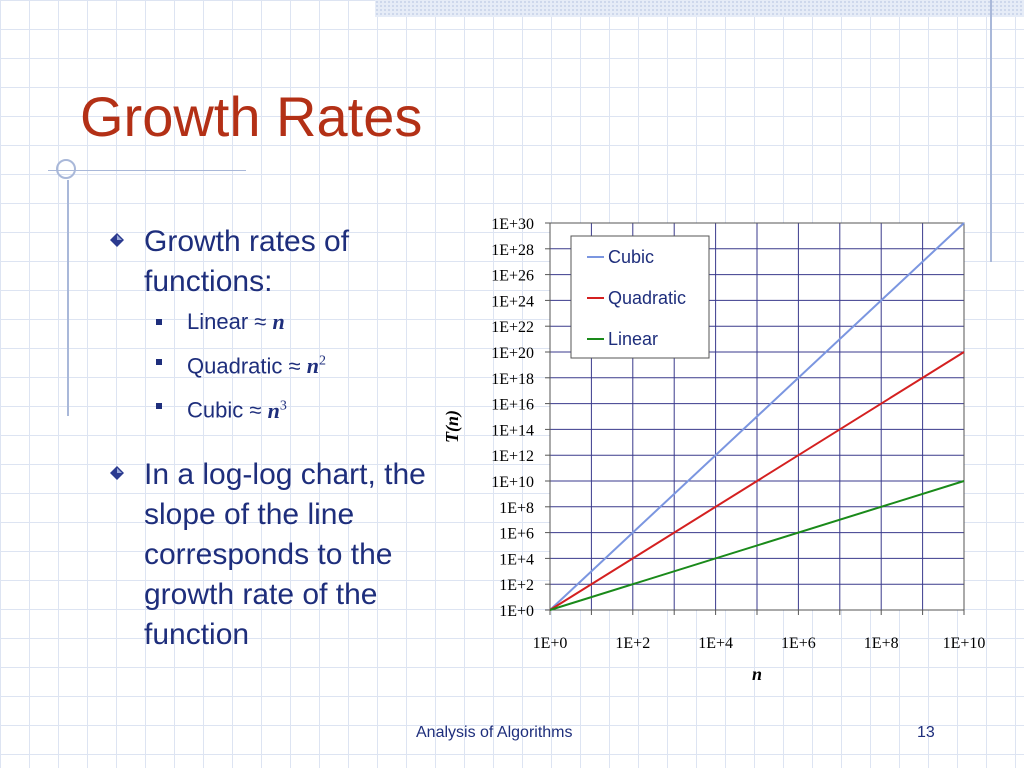  I want to click on sub-bullet-label: Linear, so click(218, 321).